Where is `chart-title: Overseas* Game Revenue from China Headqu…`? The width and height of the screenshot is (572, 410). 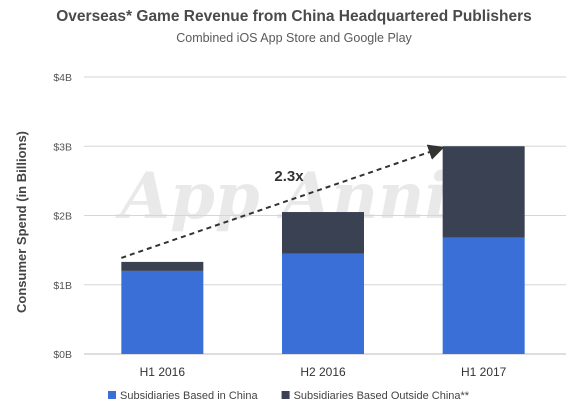 chart-title: Overseas* Game Revenue from China Headqu… is located at coordinates (294, 16).